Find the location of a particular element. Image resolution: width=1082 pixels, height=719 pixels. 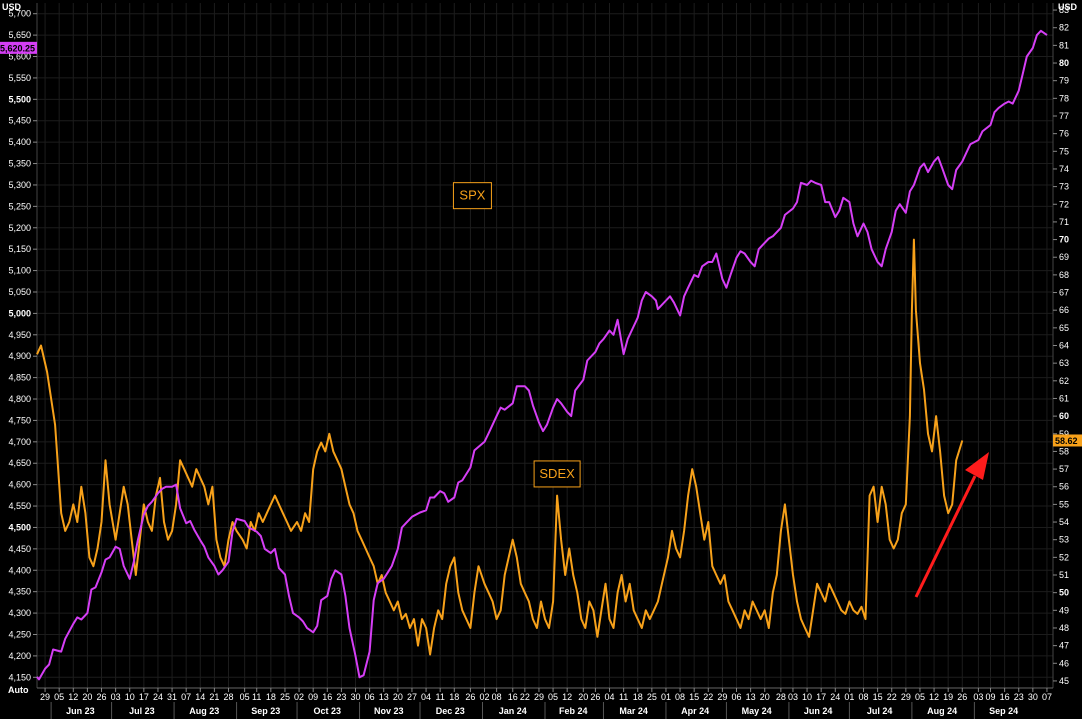

sdex-last-value-label: 58.62 is located at coordinates (1066, 441).